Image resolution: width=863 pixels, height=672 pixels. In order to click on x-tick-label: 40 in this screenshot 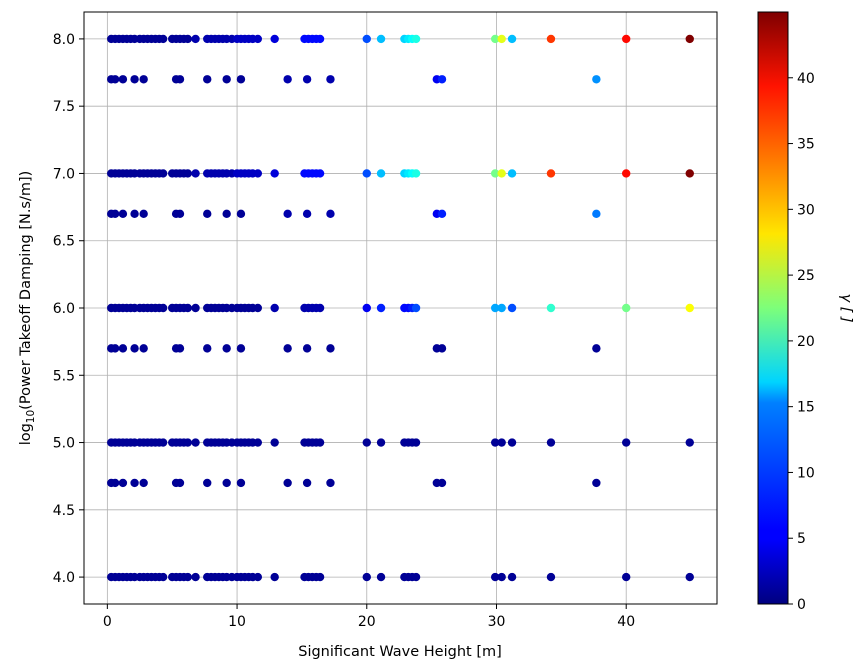, I will do `click(626, 622)`.